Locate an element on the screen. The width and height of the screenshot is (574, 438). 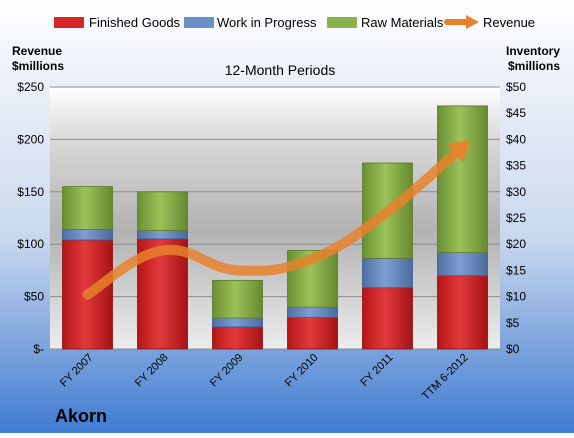
left-tick-label: $- is located at coordinates (38, 349).